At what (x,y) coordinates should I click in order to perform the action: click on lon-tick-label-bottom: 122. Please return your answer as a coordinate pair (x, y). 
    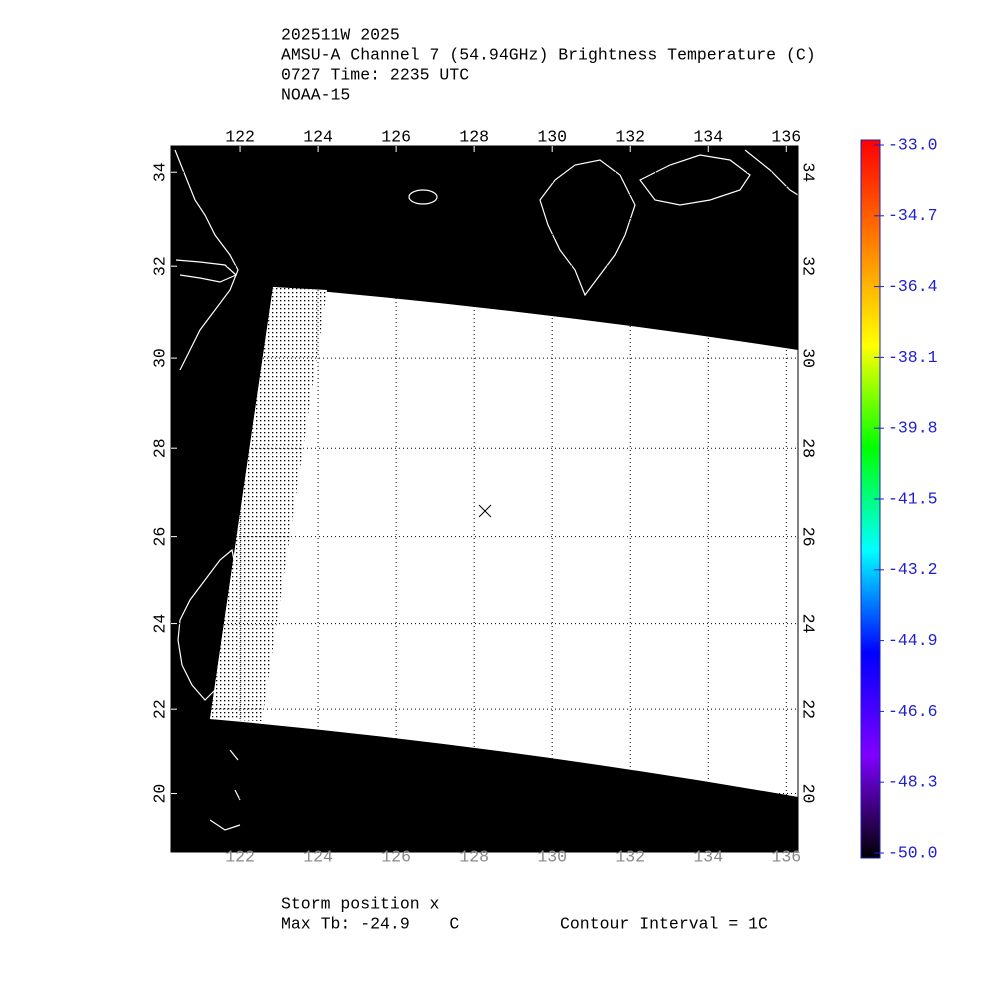
    Looking at the image, I should click on (240, 856).